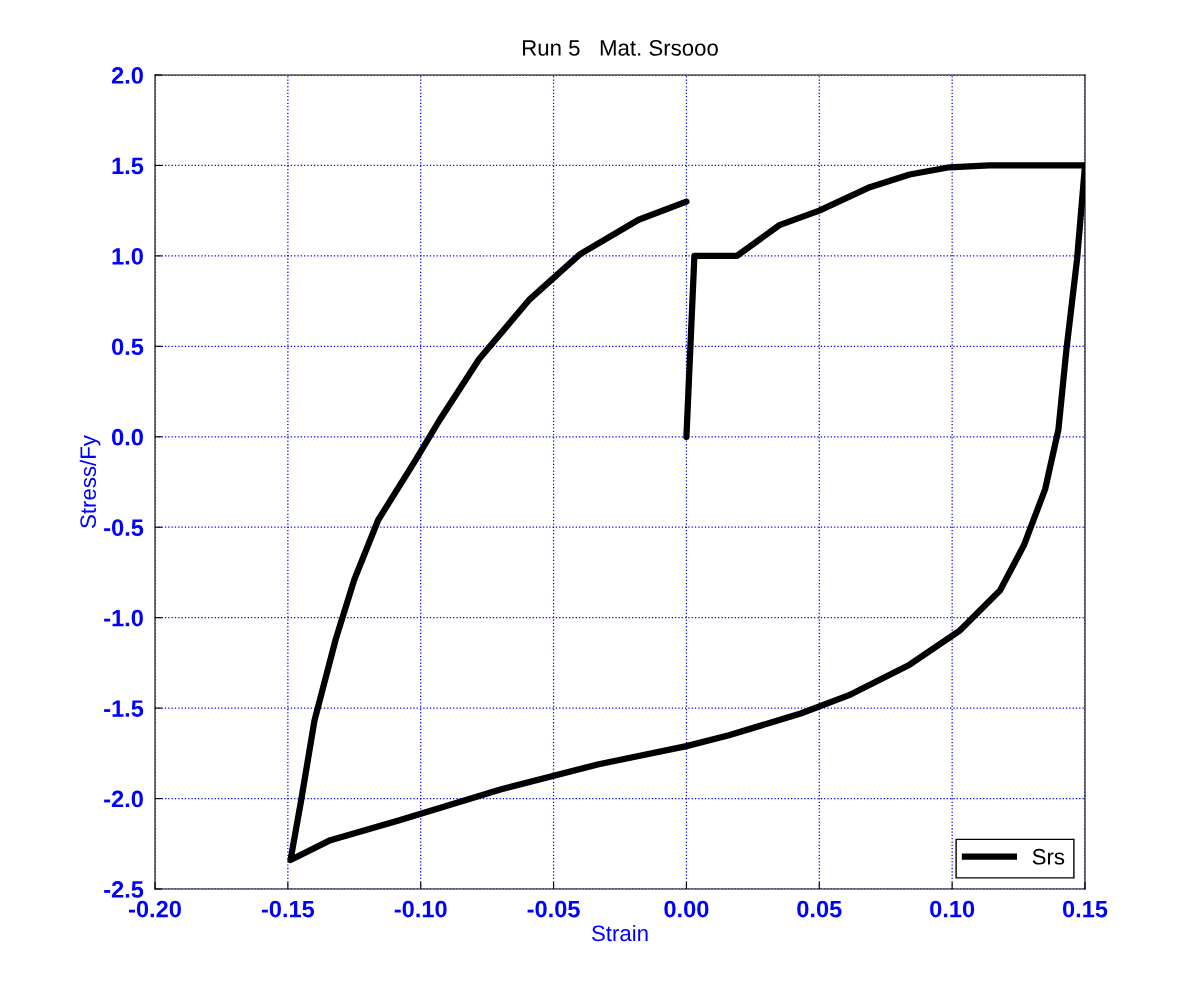  What do you see at coordinates (619, 933) in the screenshot?
I see `x-axis-title: Strain` at bounding box center [619, 933].